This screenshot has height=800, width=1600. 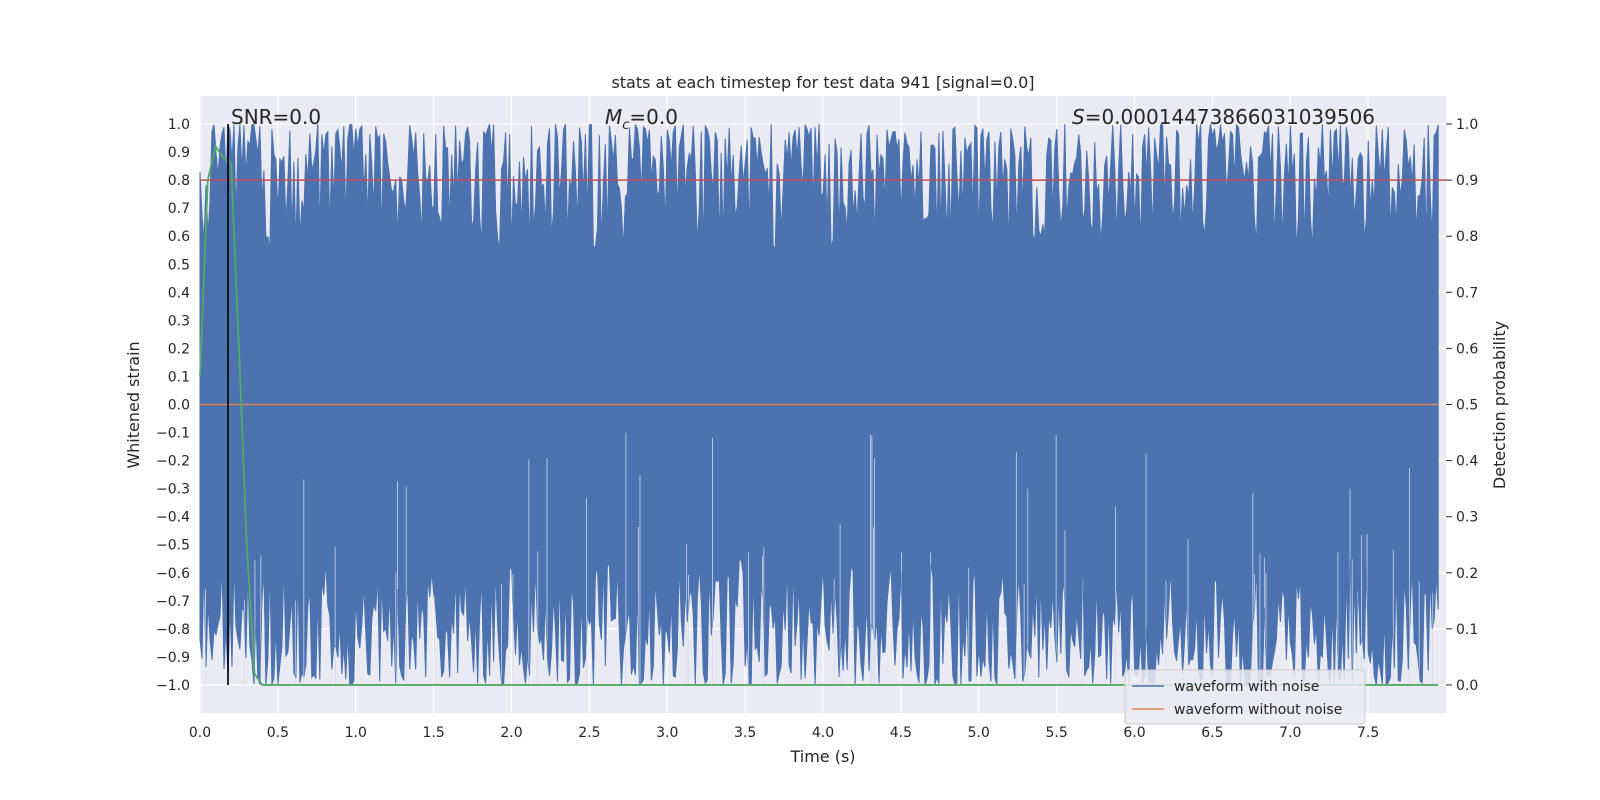 What do you see at coordinates (179, 349) in the screenshot?
I see `y-tick-label: 0.2` at bounding box center [179, 349].